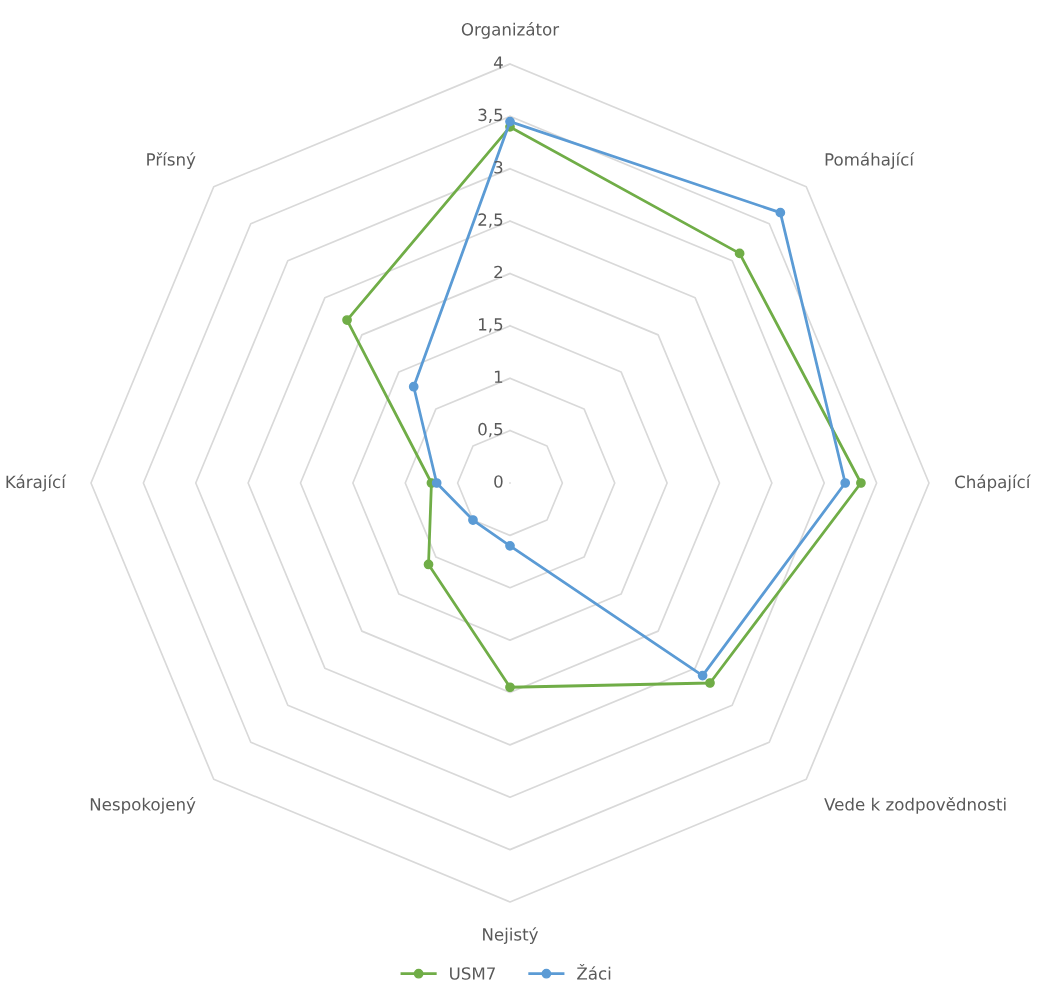 This screenshot has height=998, width=1056. Describe the element at coordinates (498, 167) in the screenshot. I see `y-tick-label: 3` at that location.